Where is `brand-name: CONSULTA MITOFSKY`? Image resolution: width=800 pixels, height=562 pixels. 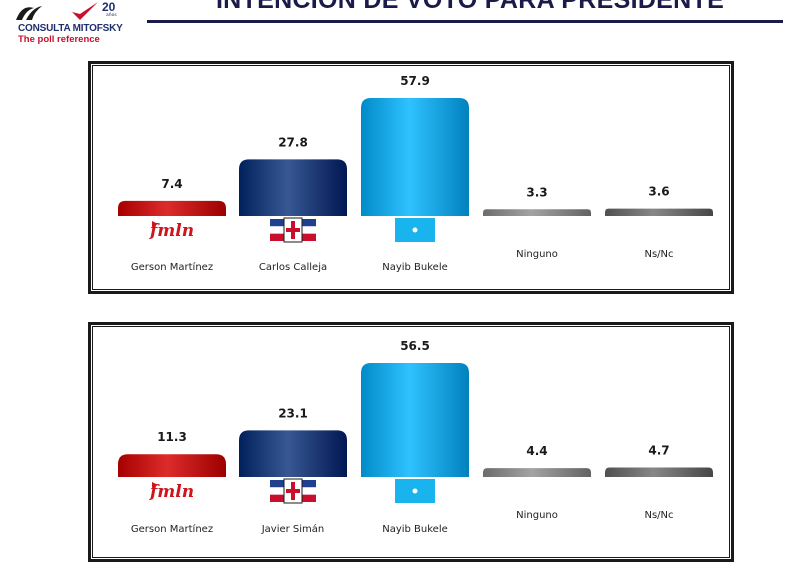
brand-name: CONSULTA MITOFSKY is located at coordinates (70, 28).